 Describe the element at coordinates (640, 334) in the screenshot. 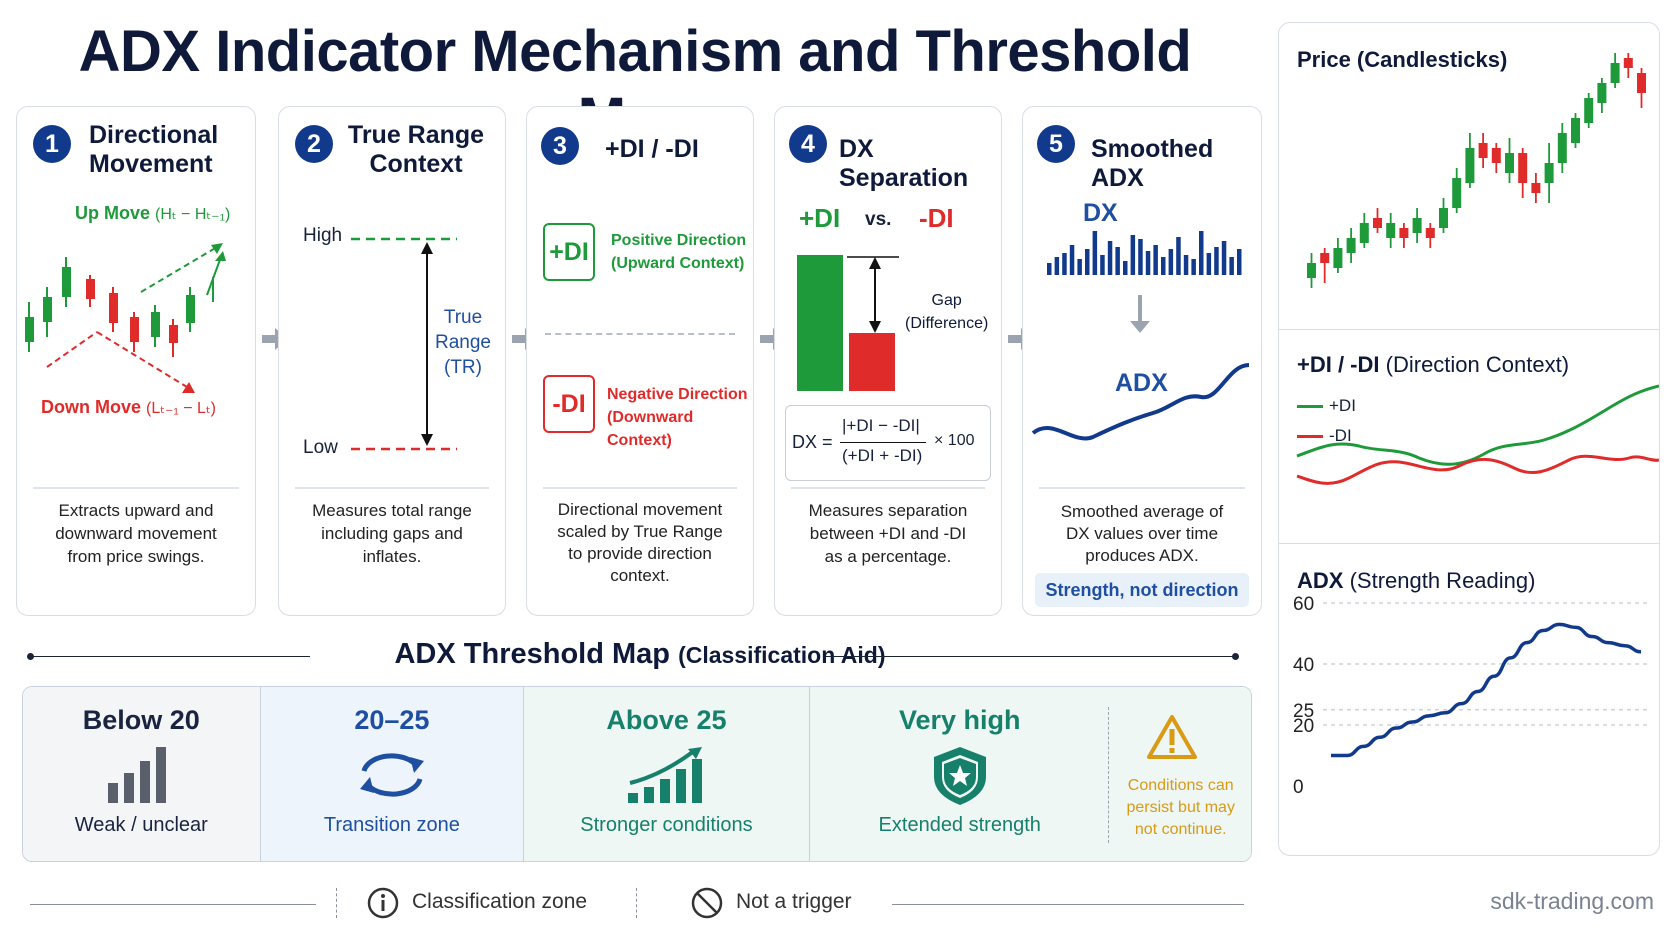

I see `card-dashed-divider` at that location.